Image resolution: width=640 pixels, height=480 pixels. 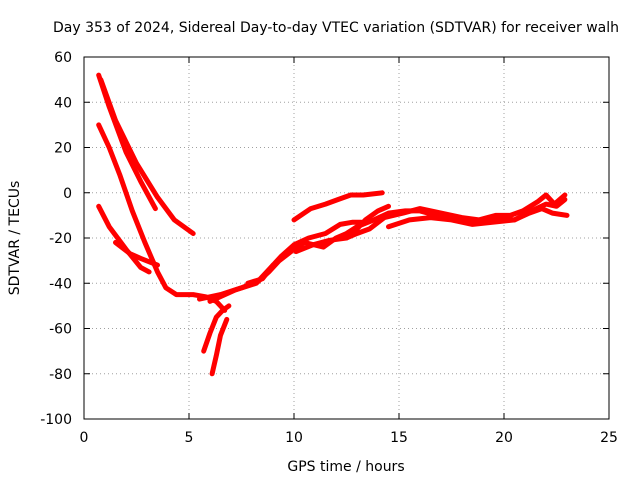 What do you see at coordinates (609, 438) in the screenshot?
I see `x-tick-label: 25` at bounding box center [609, 438].